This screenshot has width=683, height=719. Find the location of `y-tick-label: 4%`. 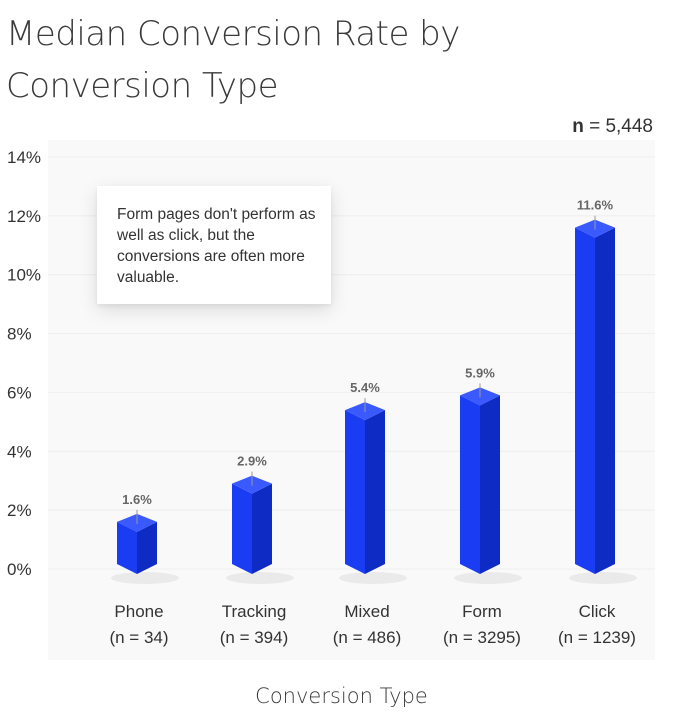

y-tick-label: 4% is located at coordinates (19, 451).